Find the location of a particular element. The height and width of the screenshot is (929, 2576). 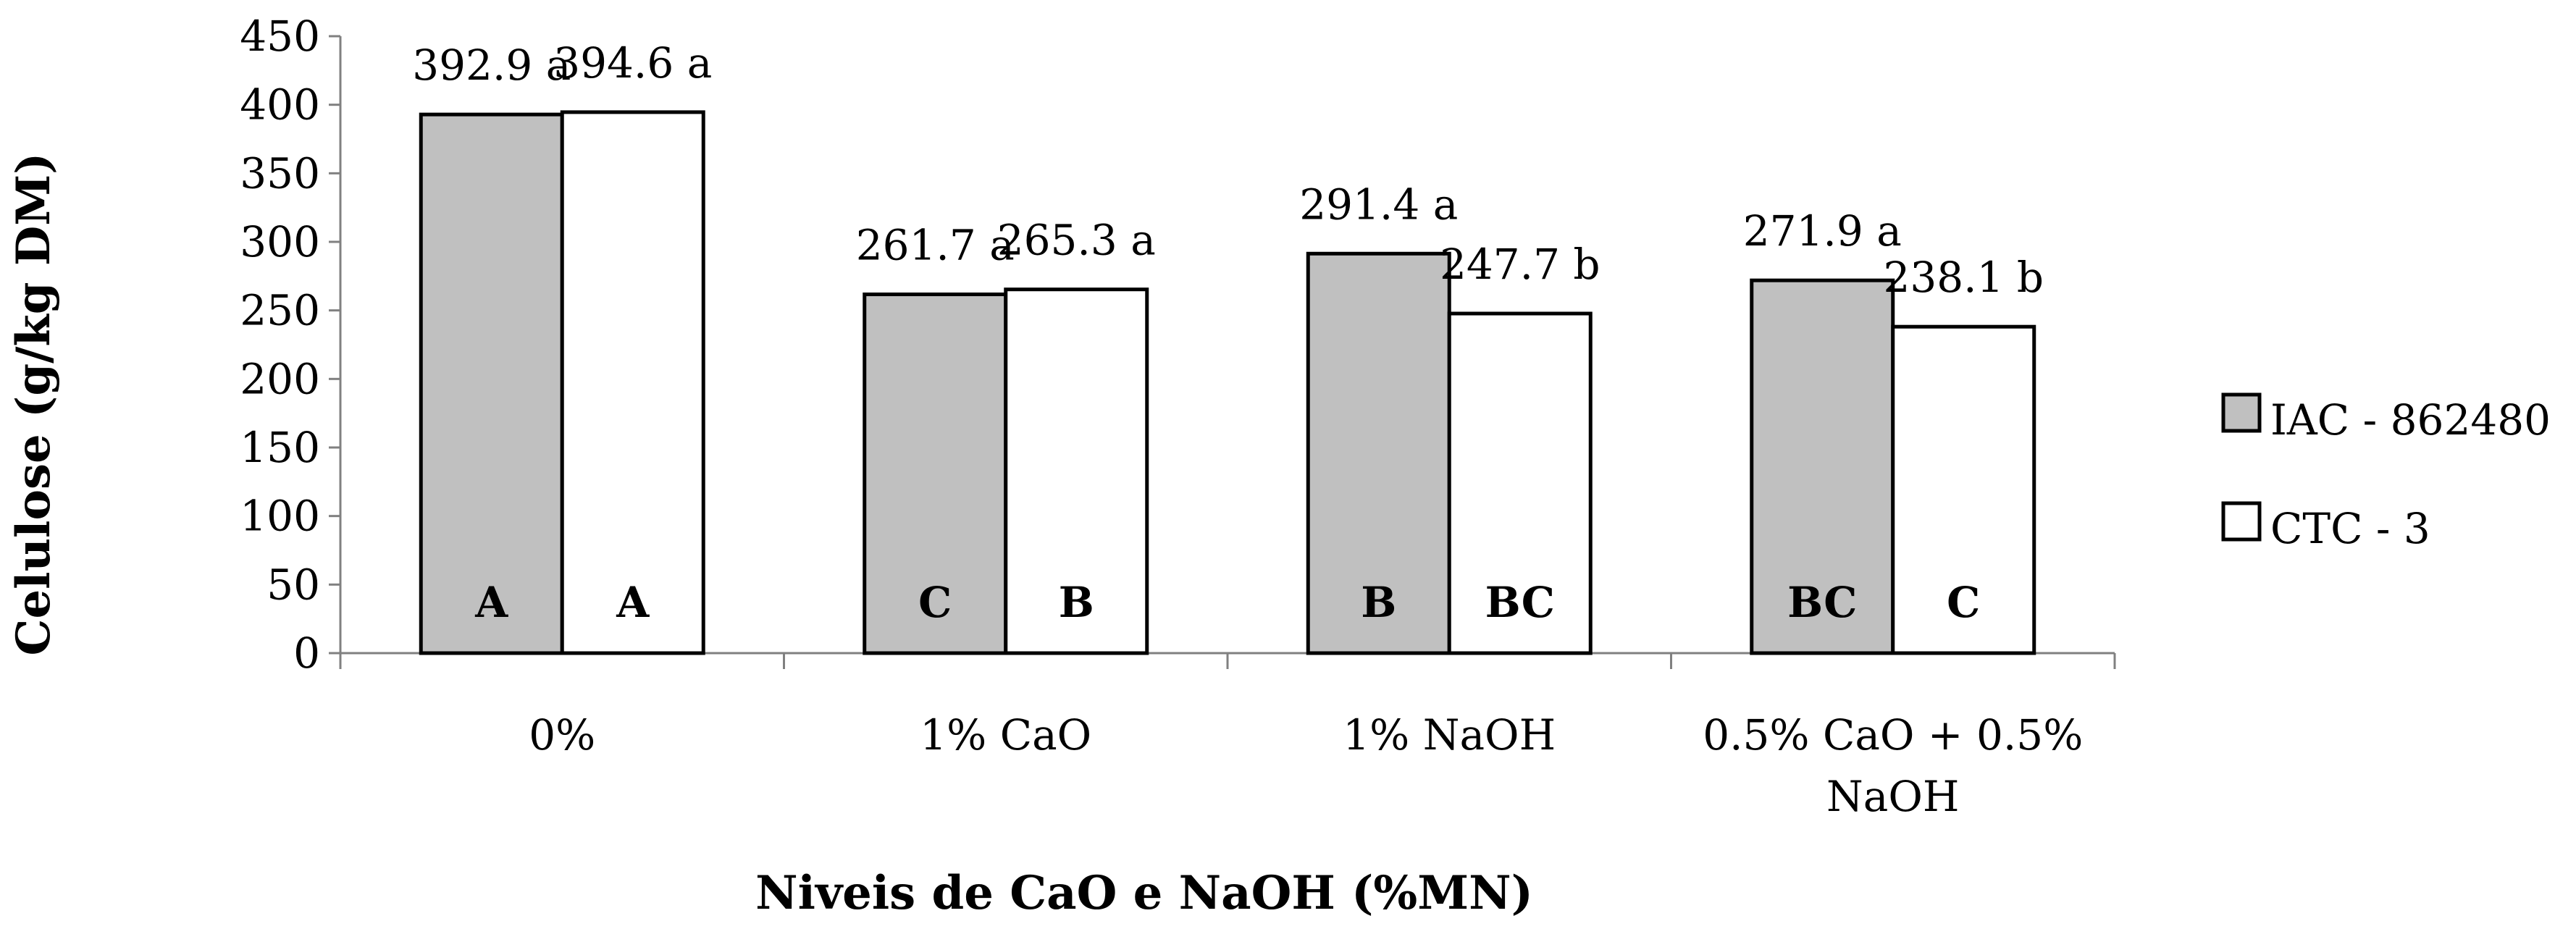

y-axis-title: Celulose (g/kg DM) is located at coordinates (34, 404).